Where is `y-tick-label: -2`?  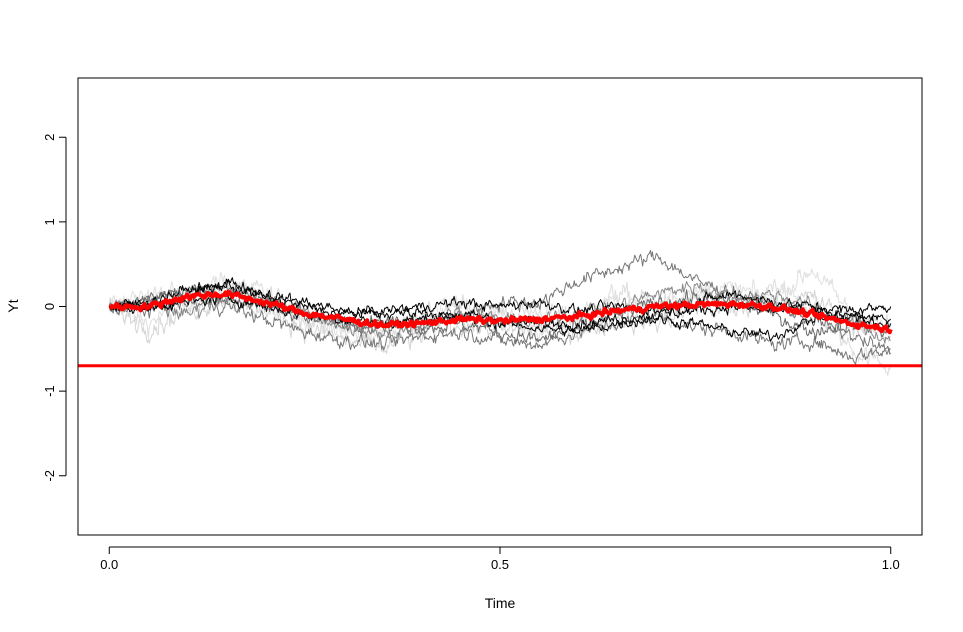
y-tick-label: -2 is located at coordinates (49, 476).